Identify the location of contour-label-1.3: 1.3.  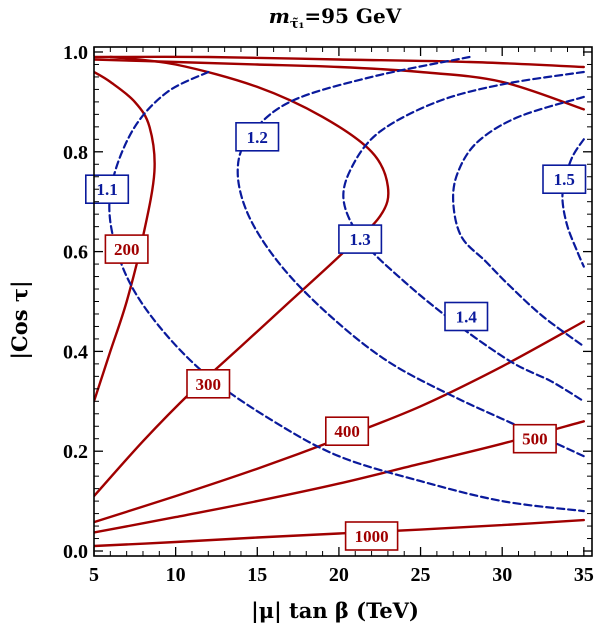
(360, 239).